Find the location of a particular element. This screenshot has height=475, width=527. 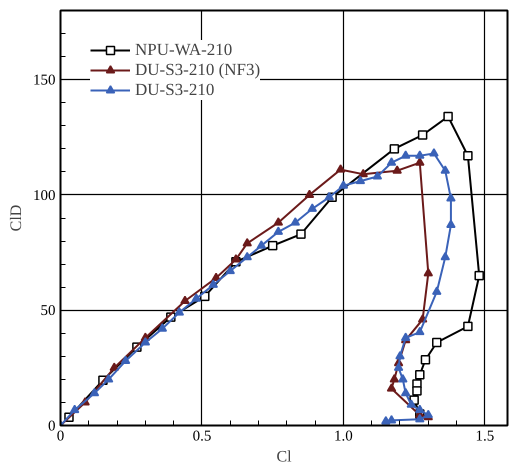

legend-label: NPU-WA-210 is located at coordinates (183, 50).